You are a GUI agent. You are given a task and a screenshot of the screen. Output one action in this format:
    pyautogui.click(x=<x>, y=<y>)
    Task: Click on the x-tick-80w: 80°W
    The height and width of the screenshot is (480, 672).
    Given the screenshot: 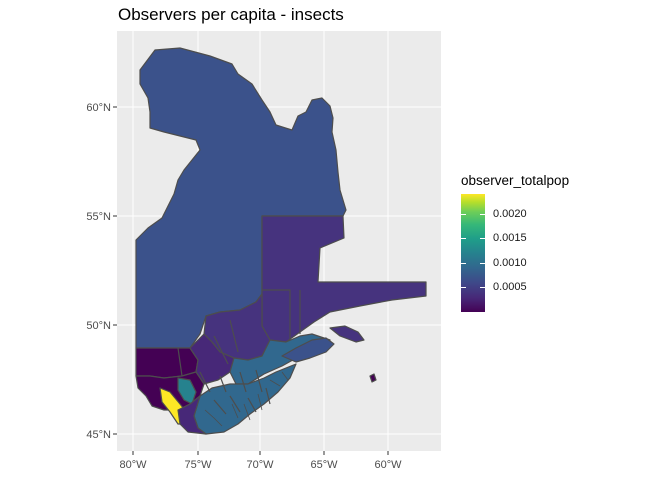 What is the action you would take?
    pyautogui.click(x=133, y=465)
    